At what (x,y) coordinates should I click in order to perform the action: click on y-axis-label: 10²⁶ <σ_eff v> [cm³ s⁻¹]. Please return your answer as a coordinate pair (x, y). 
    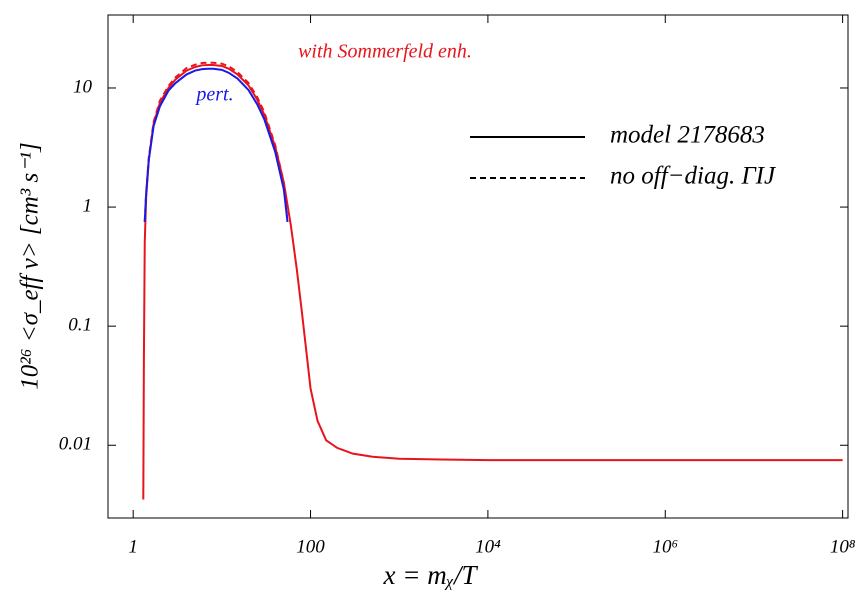
    Looking at the image, I should click on (30, 265).